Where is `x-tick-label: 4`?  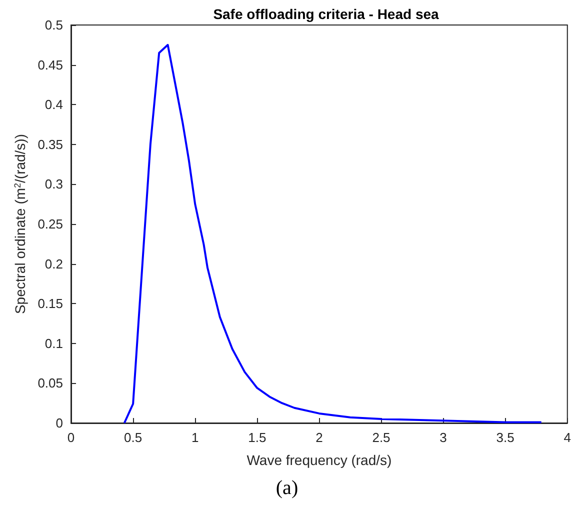 x-tick-label: 4 is located at coordinates (567, 437).